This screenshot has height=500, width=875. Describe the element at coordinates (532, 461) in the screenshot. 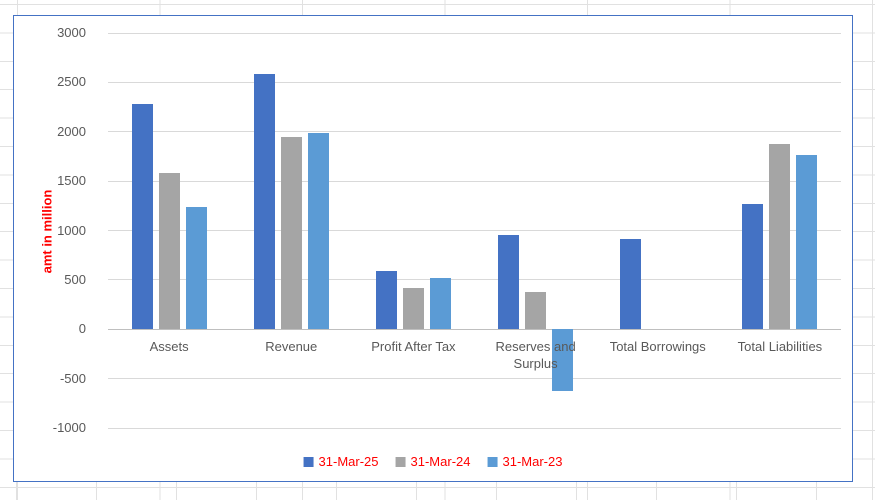

I see `legend-label: 31-Mar-23` at that location.